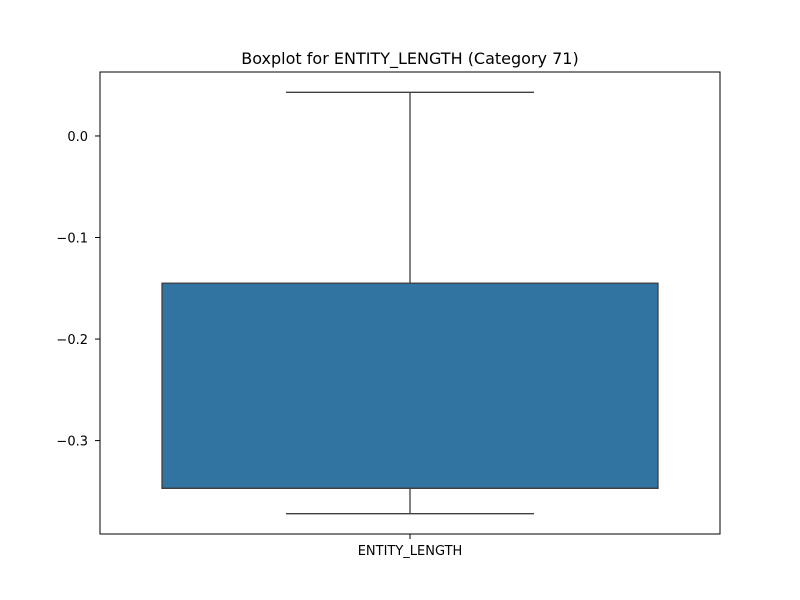  I want to click on chart-title: Boxplot for ENTITY_LENGTH (Category 71), so click(409, 59).